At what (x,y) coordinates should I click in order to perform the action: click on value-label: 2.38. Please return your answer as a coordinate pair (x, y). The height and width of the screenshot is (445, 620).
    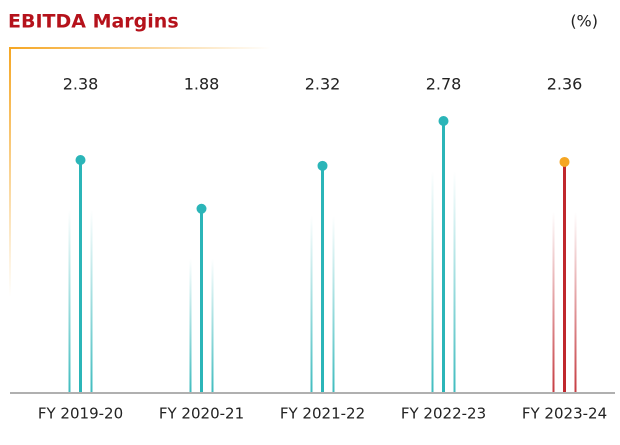
    Looking at the image, I should click on (81, 84).